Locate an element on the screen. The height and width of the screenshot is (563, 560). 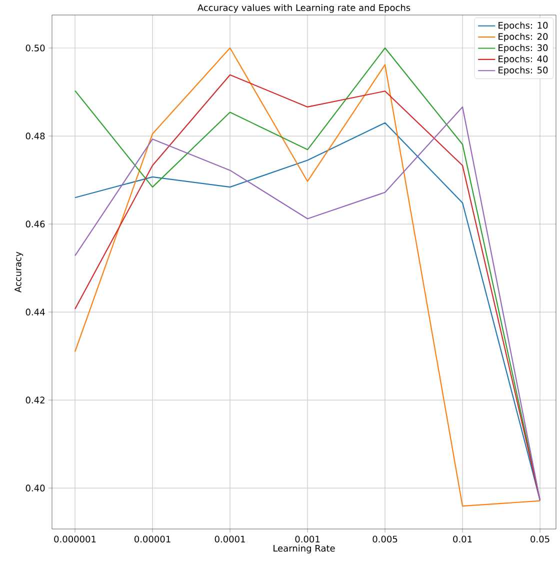
y-tick-label: 0.48 is located at coordinates (35, 136).